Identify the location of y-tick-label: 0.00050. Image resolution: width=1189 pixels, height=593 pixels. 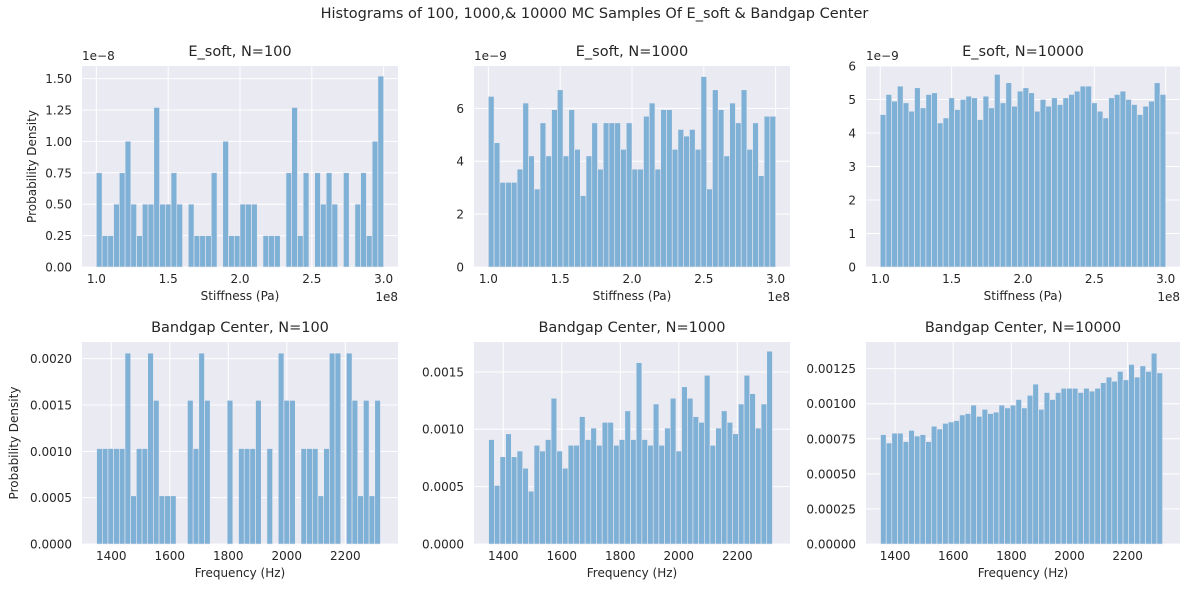
(831, 474).